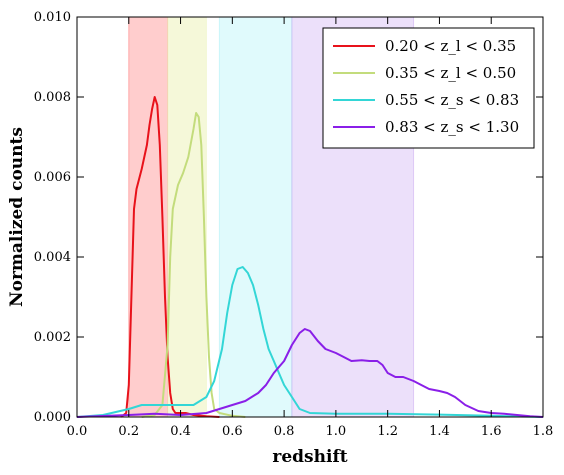 This screenshot has height=475, width=564. What do you see at coordinates (450, 73) in the screenshot?
I see `legend-label-1: 0.35 < z_l < 0.50` at bounding box center [450, 73].